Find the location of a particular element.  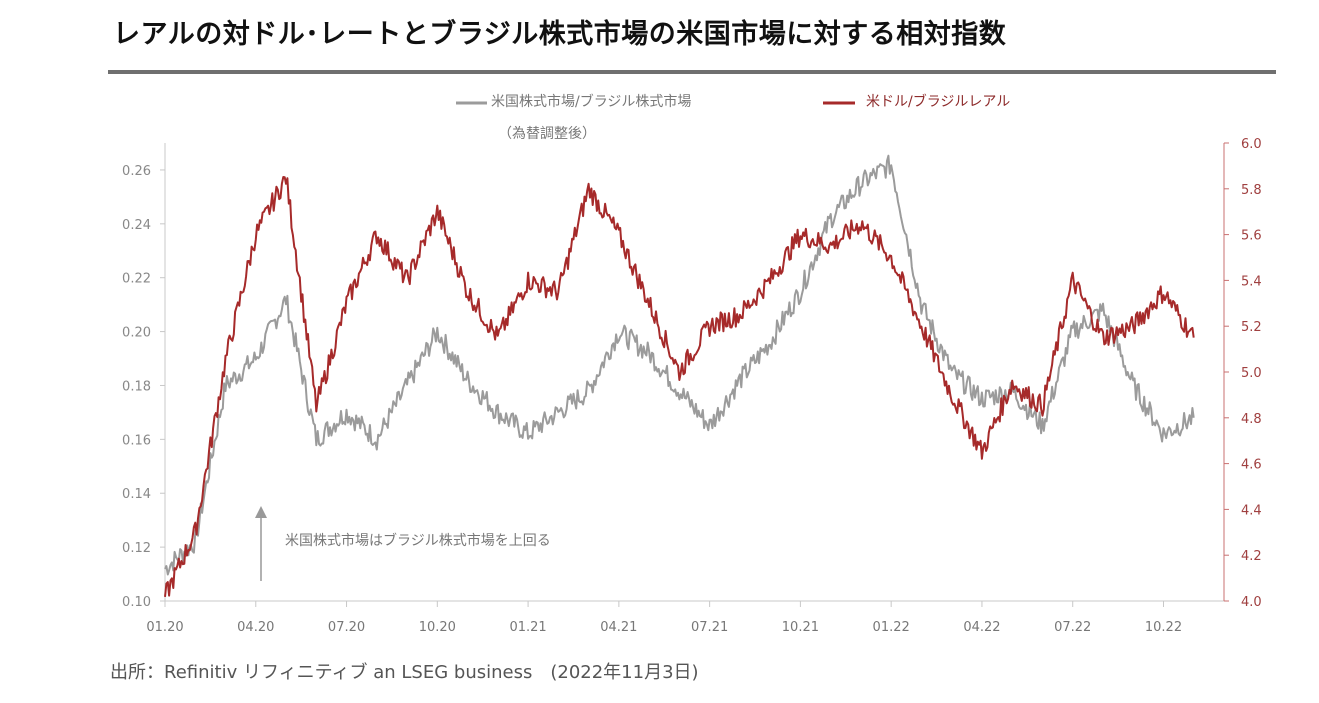

legend-label-us-brazil: 米国株式市場/ブラジル株式市場 is located at coordinates (591, 101).